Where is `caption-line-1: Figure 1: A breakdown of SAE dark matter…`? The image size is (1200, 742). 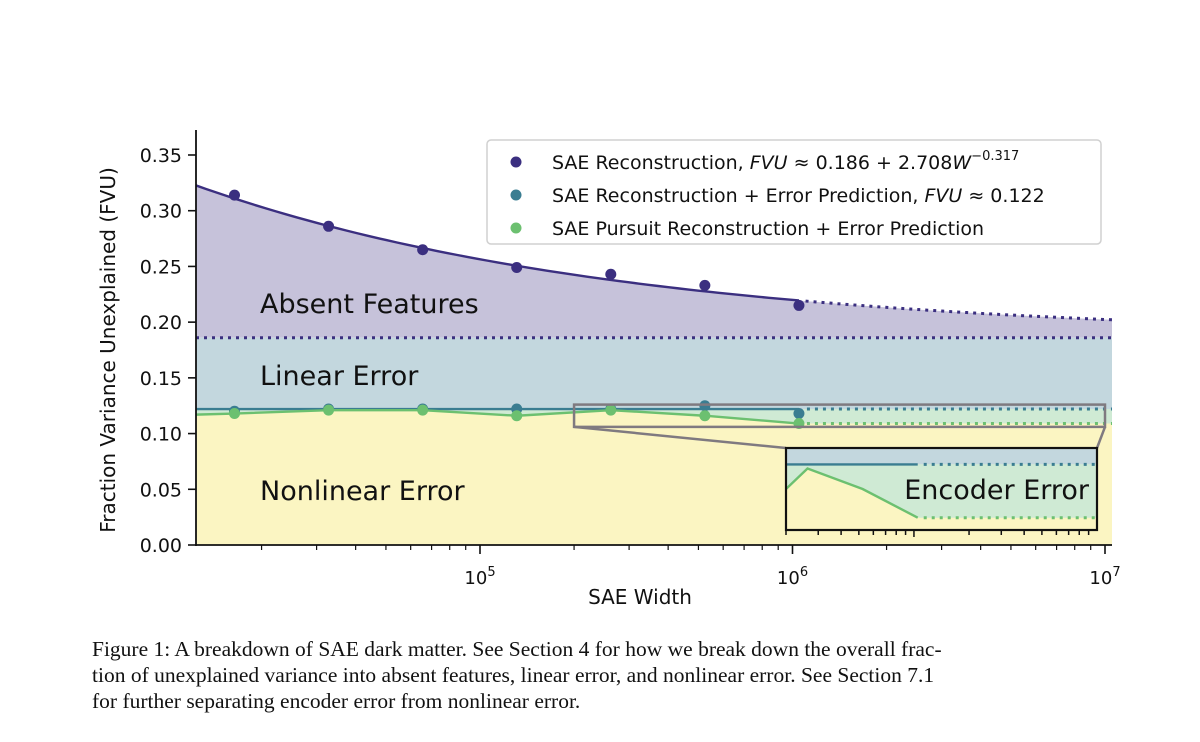
caption-line-1: Figure 1: A breakdown of SAE dark matter… is located at coordinates (517, 649).